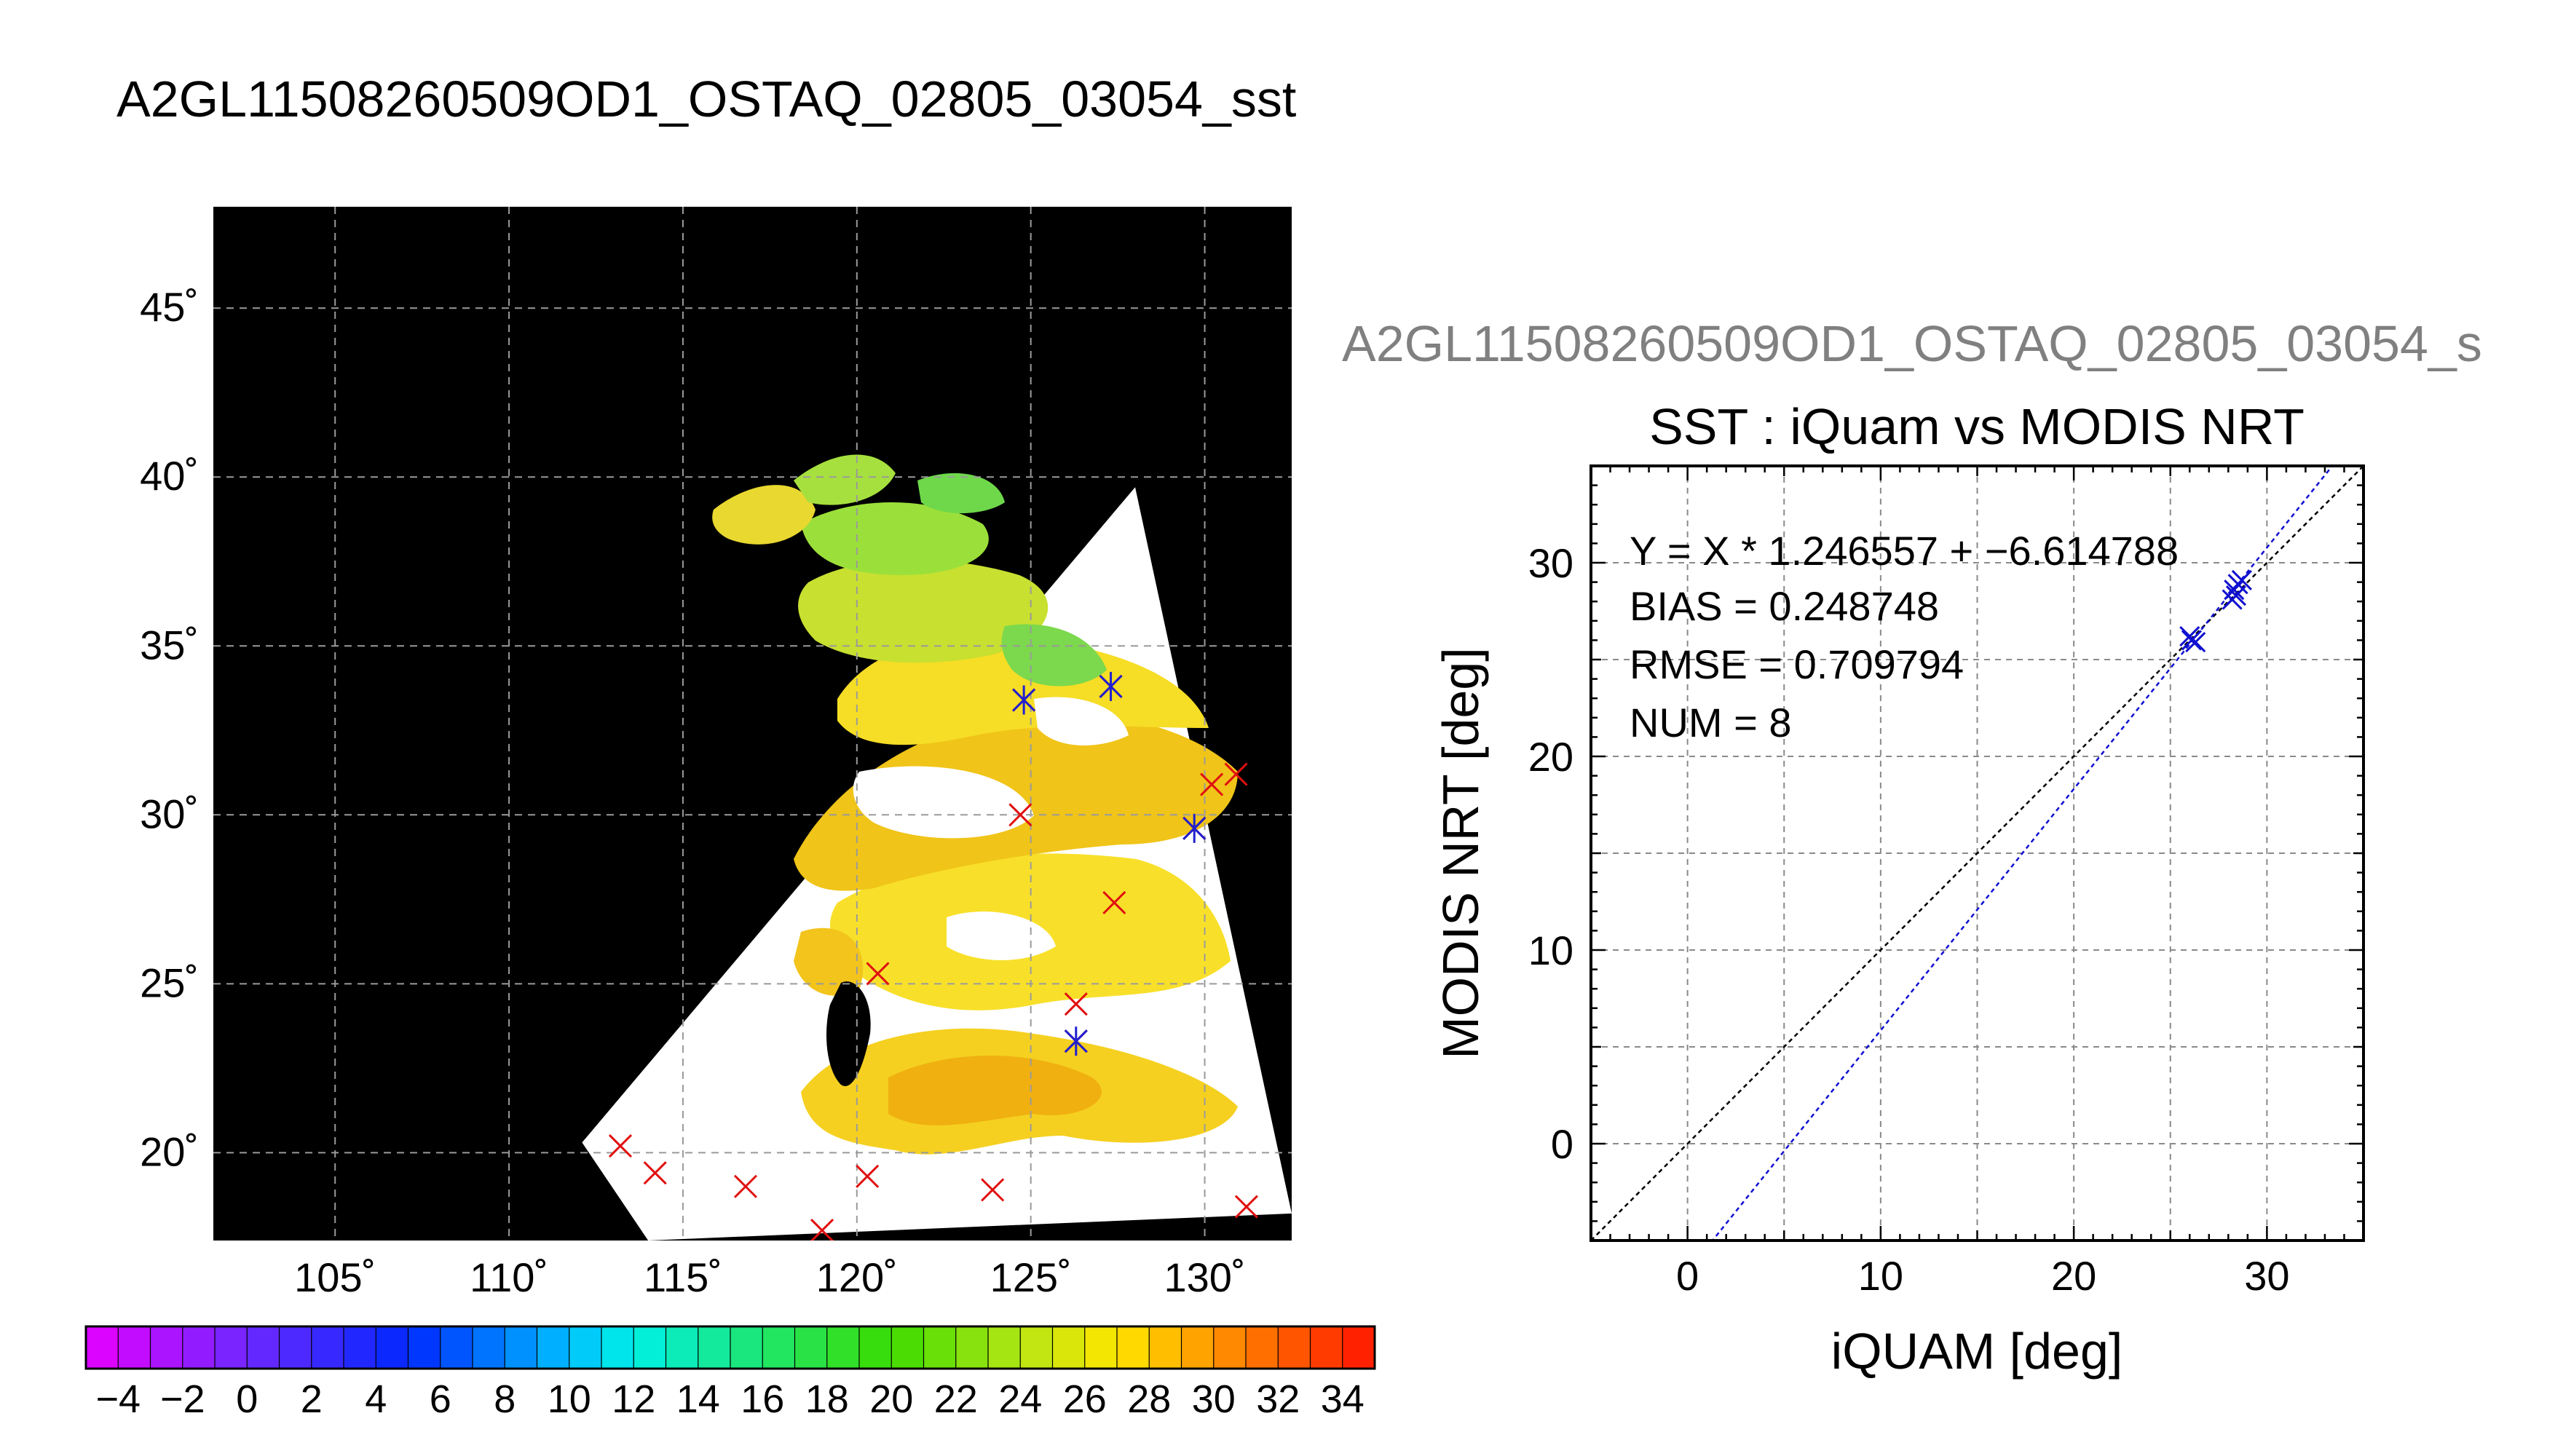 This screenshot has width=2555, height=1456. Describe the element at coordinates (1460, 853) in the screenshot. I see `y-axis-label: MODIS NRT [deg]` at that location.